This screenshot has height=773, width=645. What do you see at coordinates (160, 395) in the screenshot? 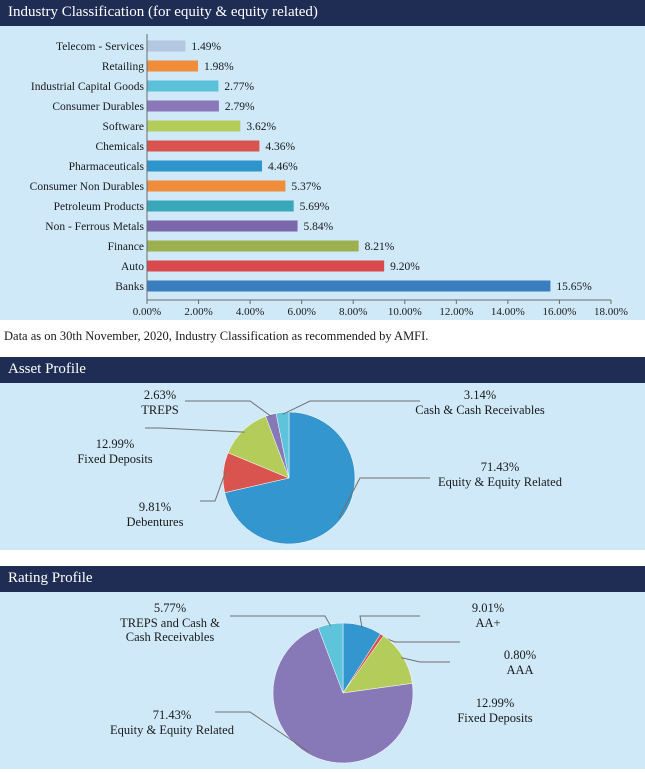
I see `slice-value-label: 2.63%` at bounding box center [160, 395].